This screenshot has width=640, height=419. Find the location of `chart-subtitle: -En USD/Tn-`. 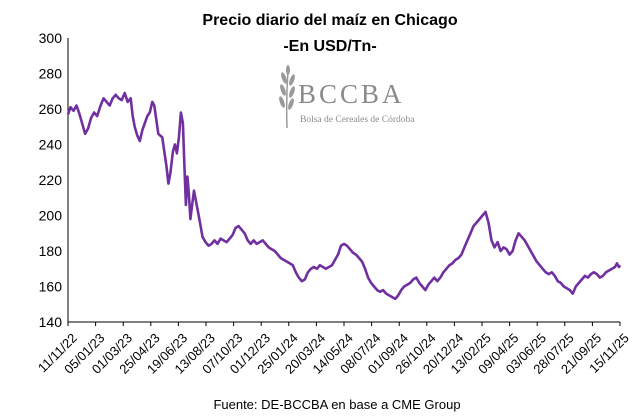

chart-subtitle: -En USD/Tn- is located at coordinates (329, 46).